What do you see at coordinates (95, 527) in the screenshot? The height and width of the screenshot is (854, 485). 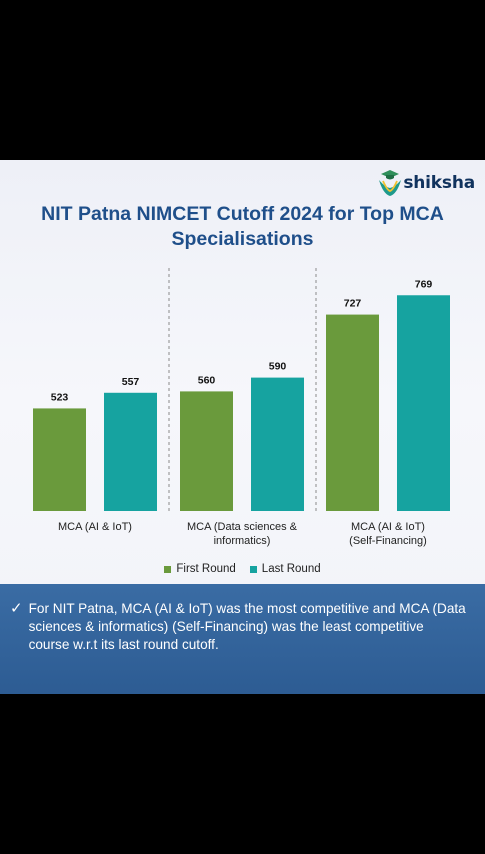 I see `category-label-1: MCA (AI & IoT)` at bounding box center [95, 527].